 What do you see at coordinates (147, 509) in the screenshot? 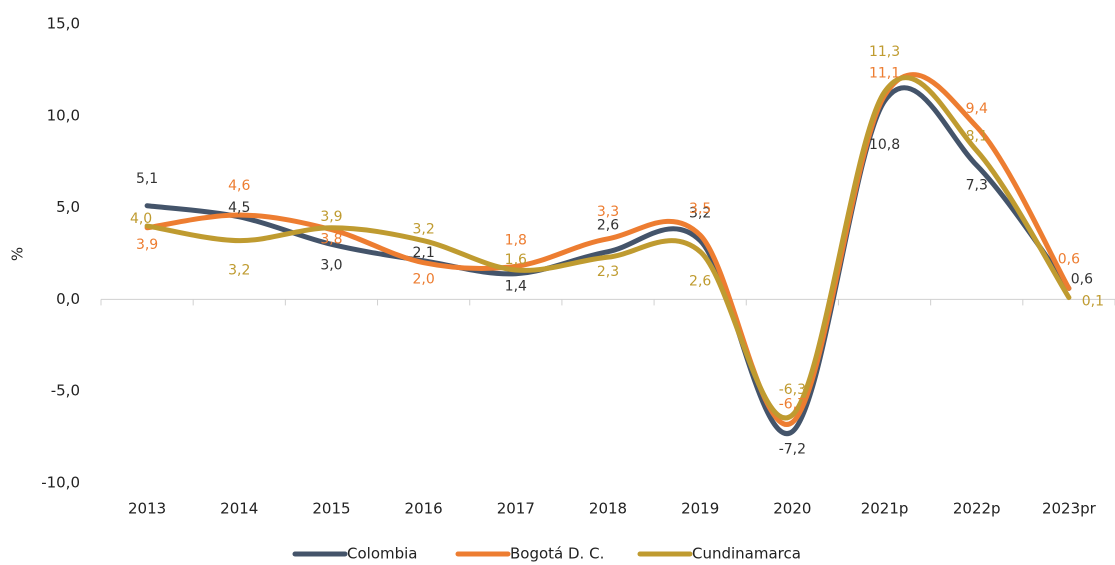
I see `x-tick-label: 2013` at bounding box center [147, 509].